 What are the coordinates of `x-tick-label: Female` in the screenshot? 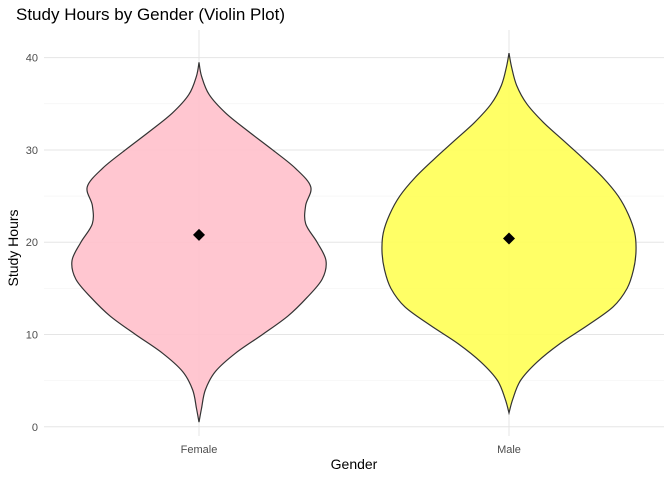 It's located at (199, 450).